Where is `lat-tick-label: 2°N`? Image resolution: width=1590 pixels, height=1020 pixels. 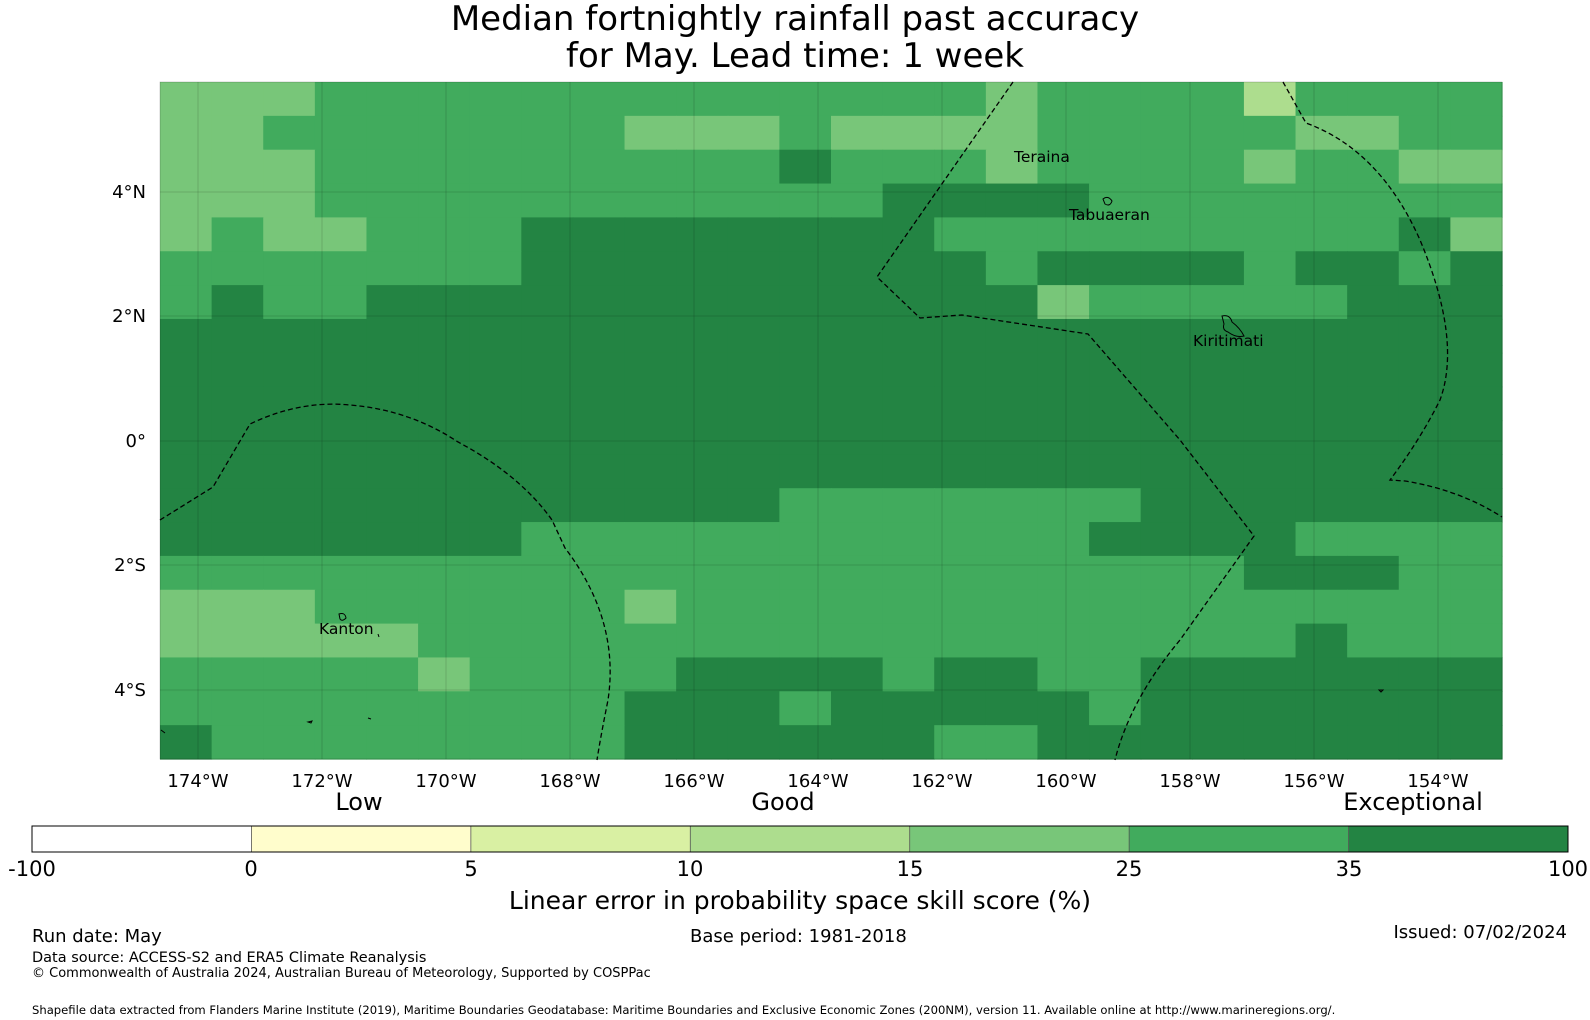 lat-tick-label: 2°N is located at coordinates (129, 316).